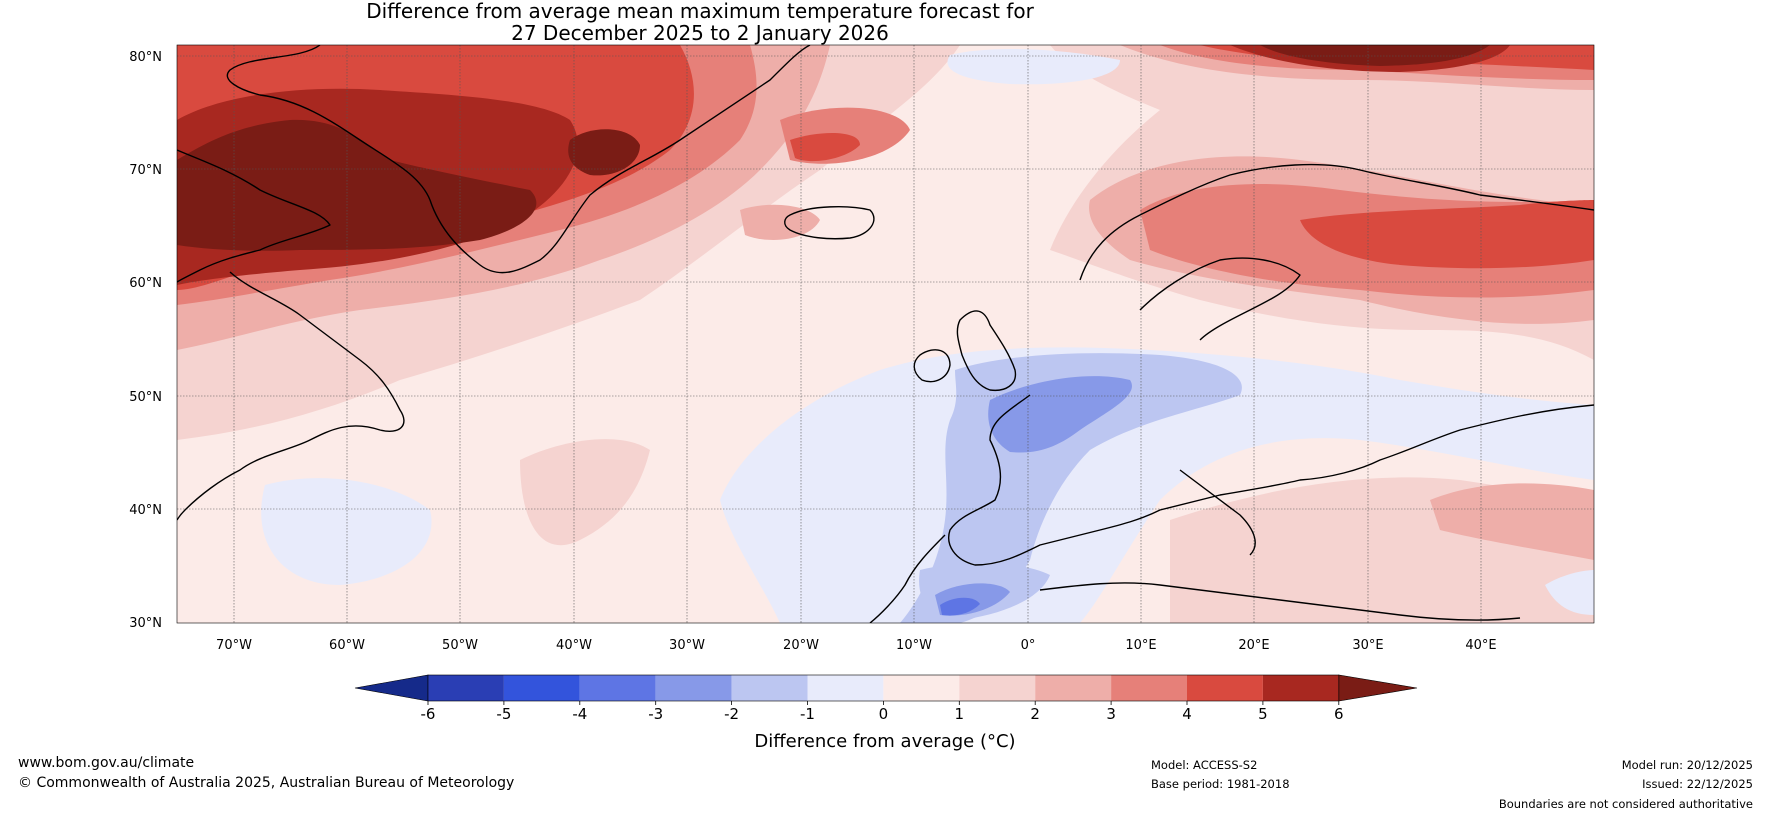 The width and height of the screenshot is (1770, 816). What do you see at coordinates (145, 510) in the screenshot?
I see `lat-label-40n: 40°N` at bounding box center [145, 510].